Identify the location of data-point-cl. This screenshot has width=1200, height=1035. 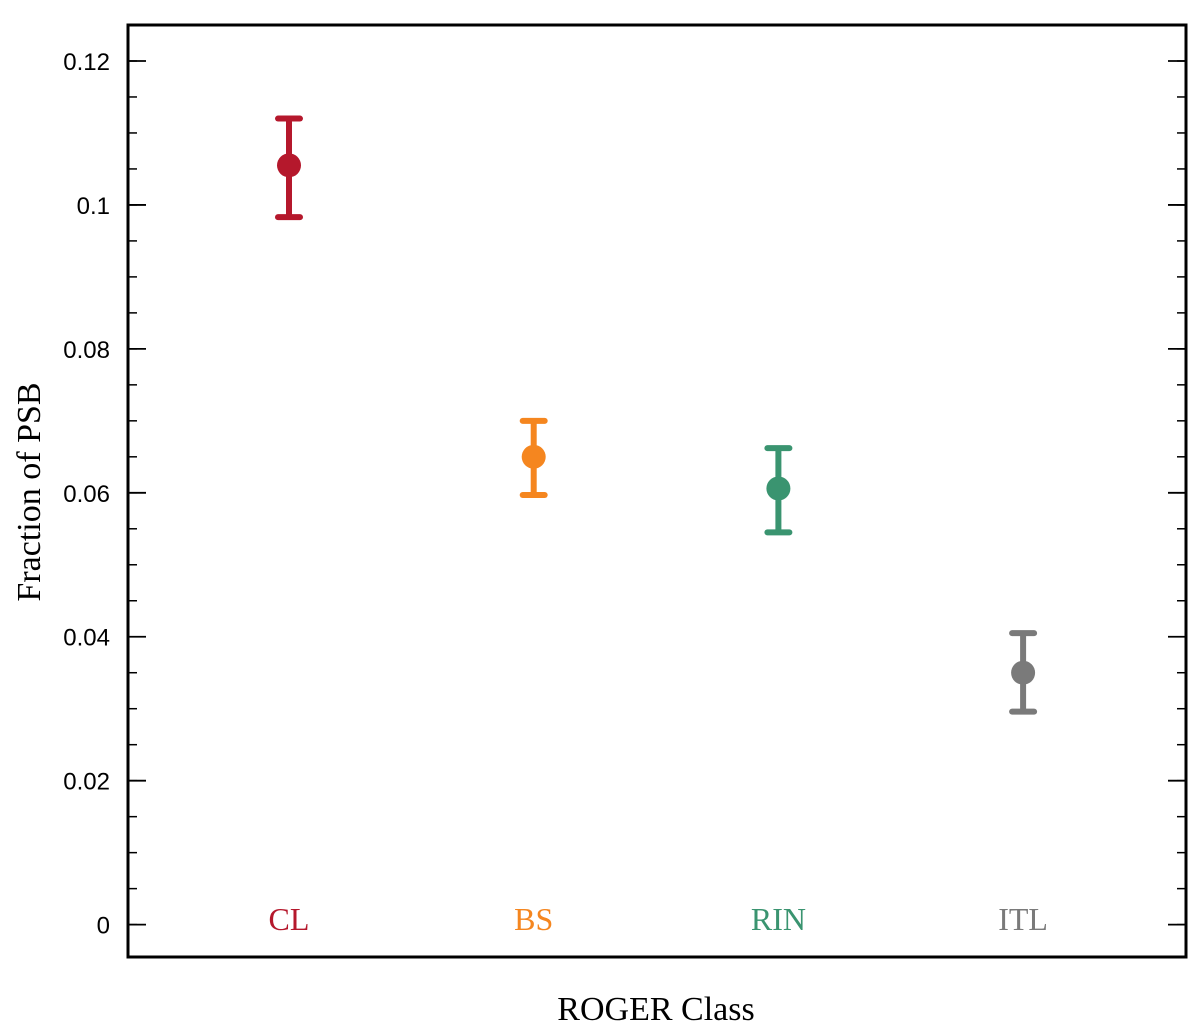
(289, 168).